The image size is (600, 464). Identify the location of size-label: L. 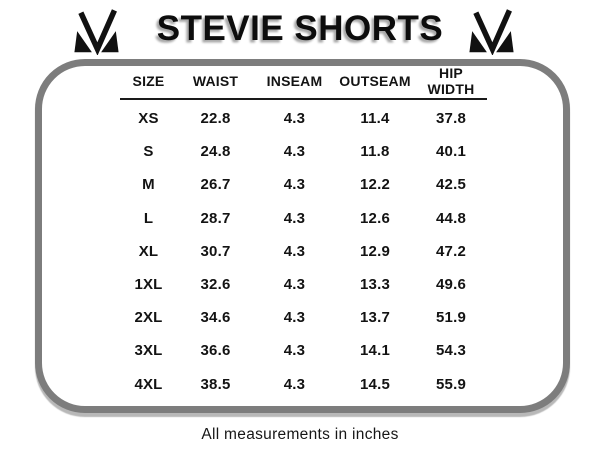
(148, 218).